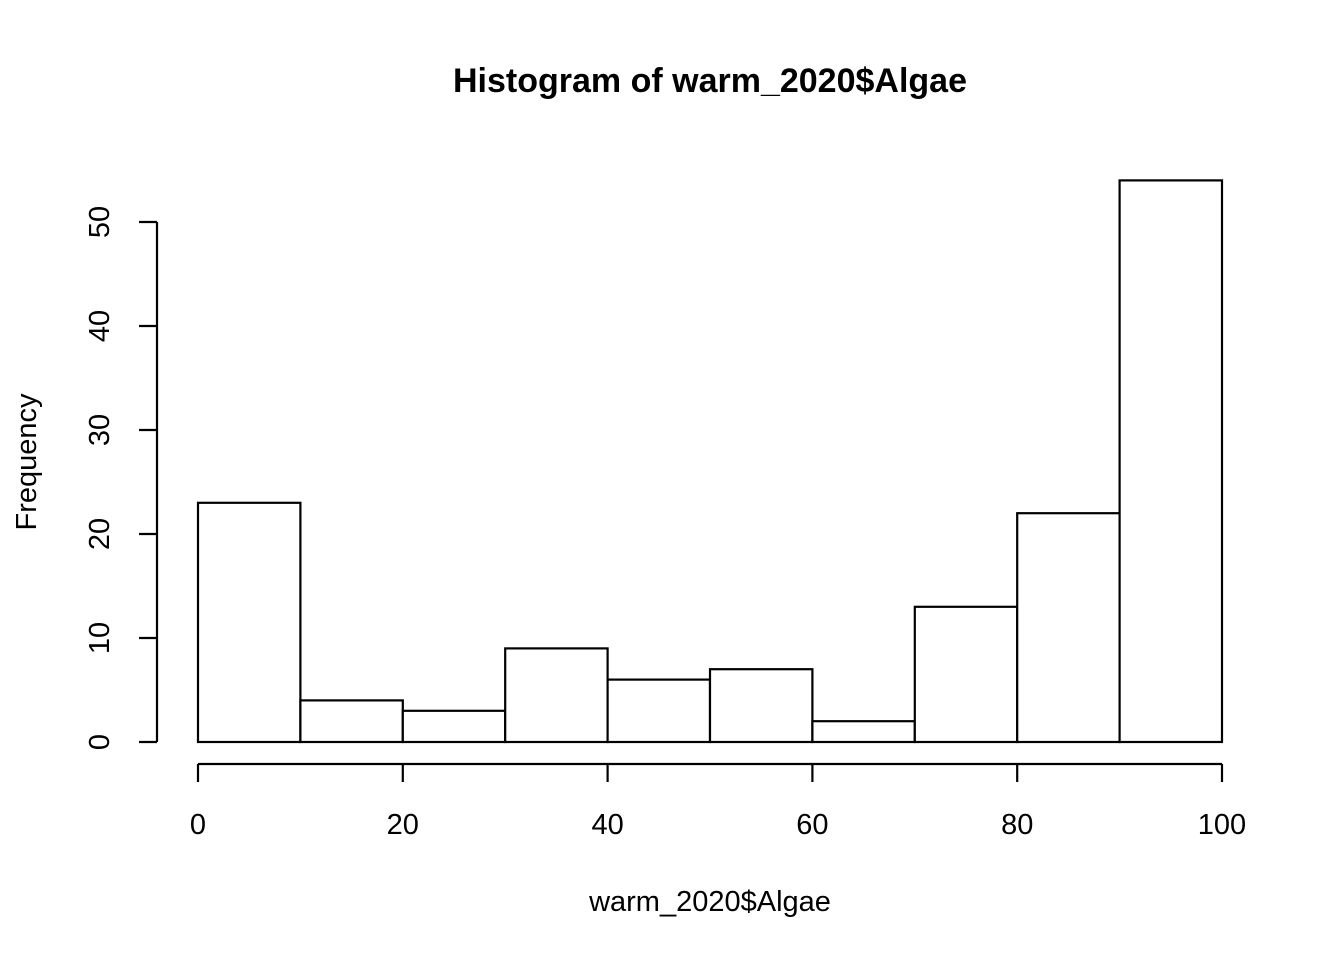 This screenshot has width=1344, height=960. Describe the element at coordinates (121, 478) in the screenshot. I see `y-axis: 0 10 20 30 40 50` at that location.